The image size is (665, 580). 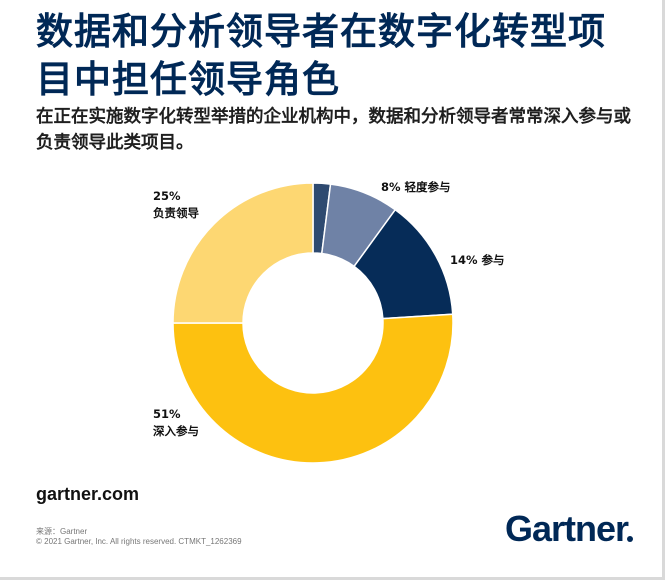 What do you see at coordinates (630, 539) in the screenshot?
I see `logo-dot` at bounding box center [630, 539].